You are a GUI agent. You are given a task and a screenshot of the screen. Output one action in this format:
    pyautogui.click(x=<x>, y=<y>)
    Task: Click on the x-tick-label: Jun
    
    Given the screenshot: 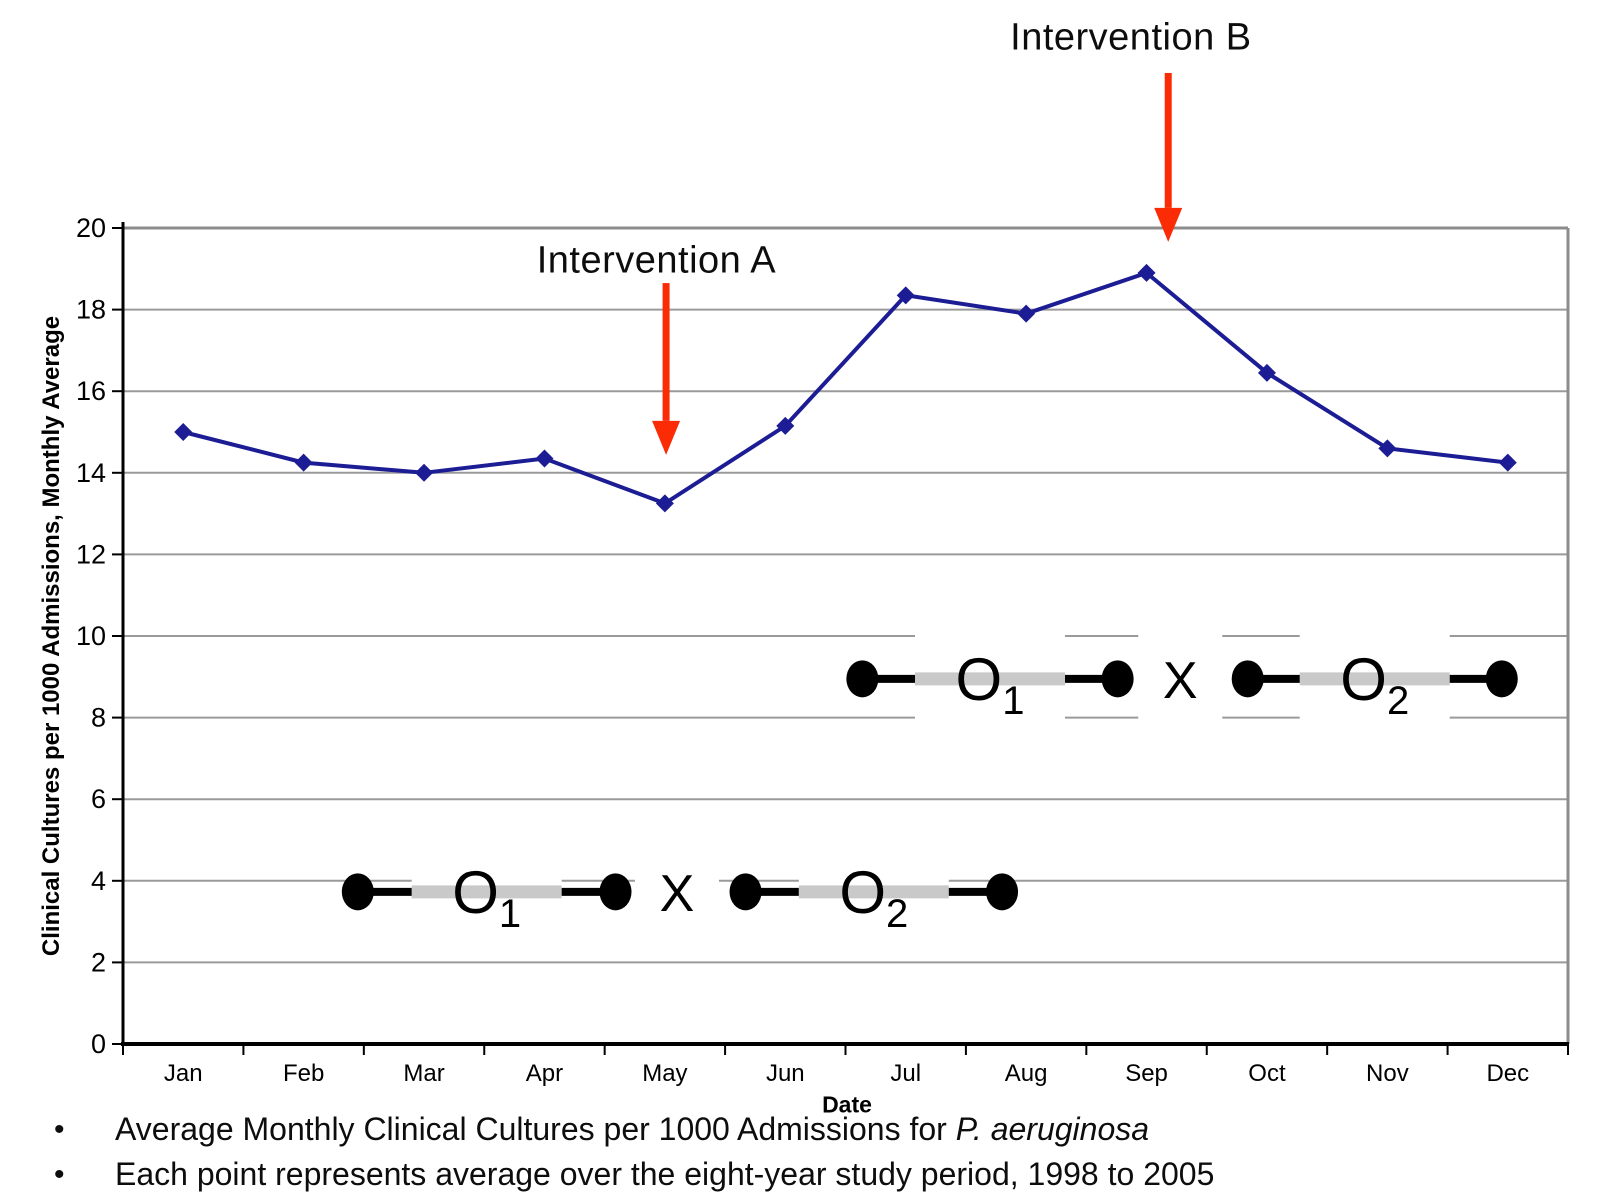 What is the action you would take?
    pyautogui.click(x=785, y=1073)
    